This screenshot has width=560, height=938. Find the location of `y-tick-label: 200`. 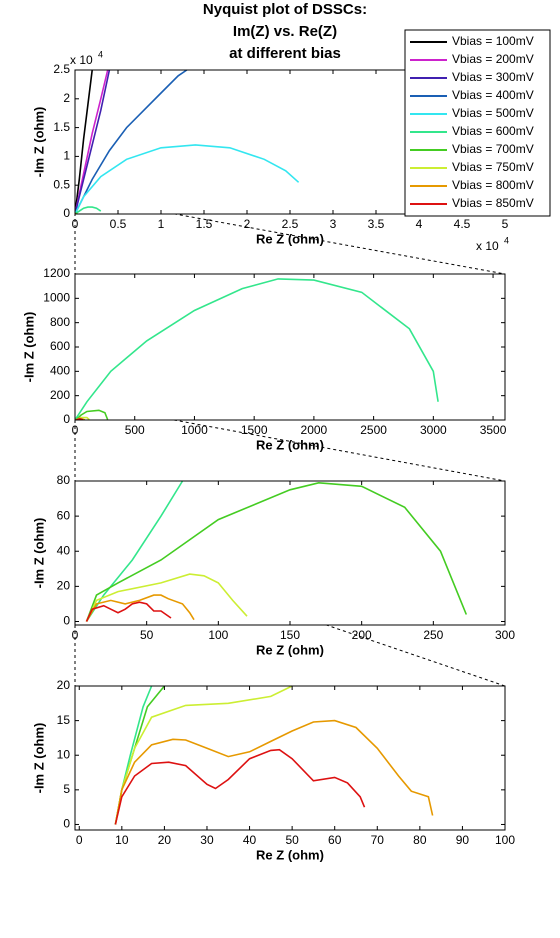

y-tick-label: 200 is located at coordinates (60, 395).